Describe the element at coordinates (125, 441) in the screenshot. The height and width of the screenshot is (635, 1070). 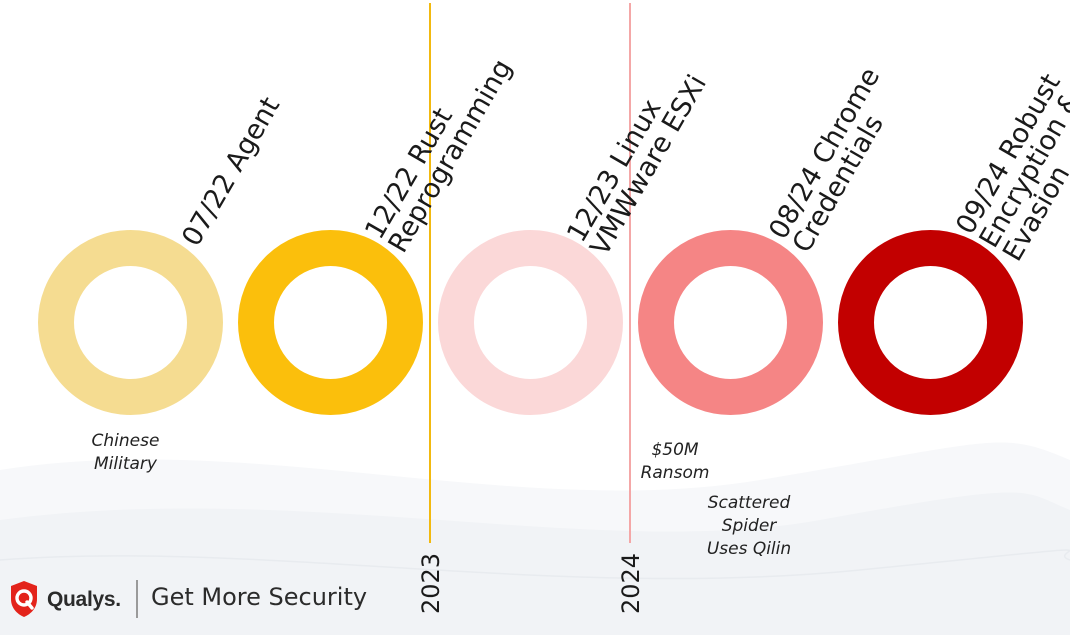
I see `note-line: Chinese` at that location.